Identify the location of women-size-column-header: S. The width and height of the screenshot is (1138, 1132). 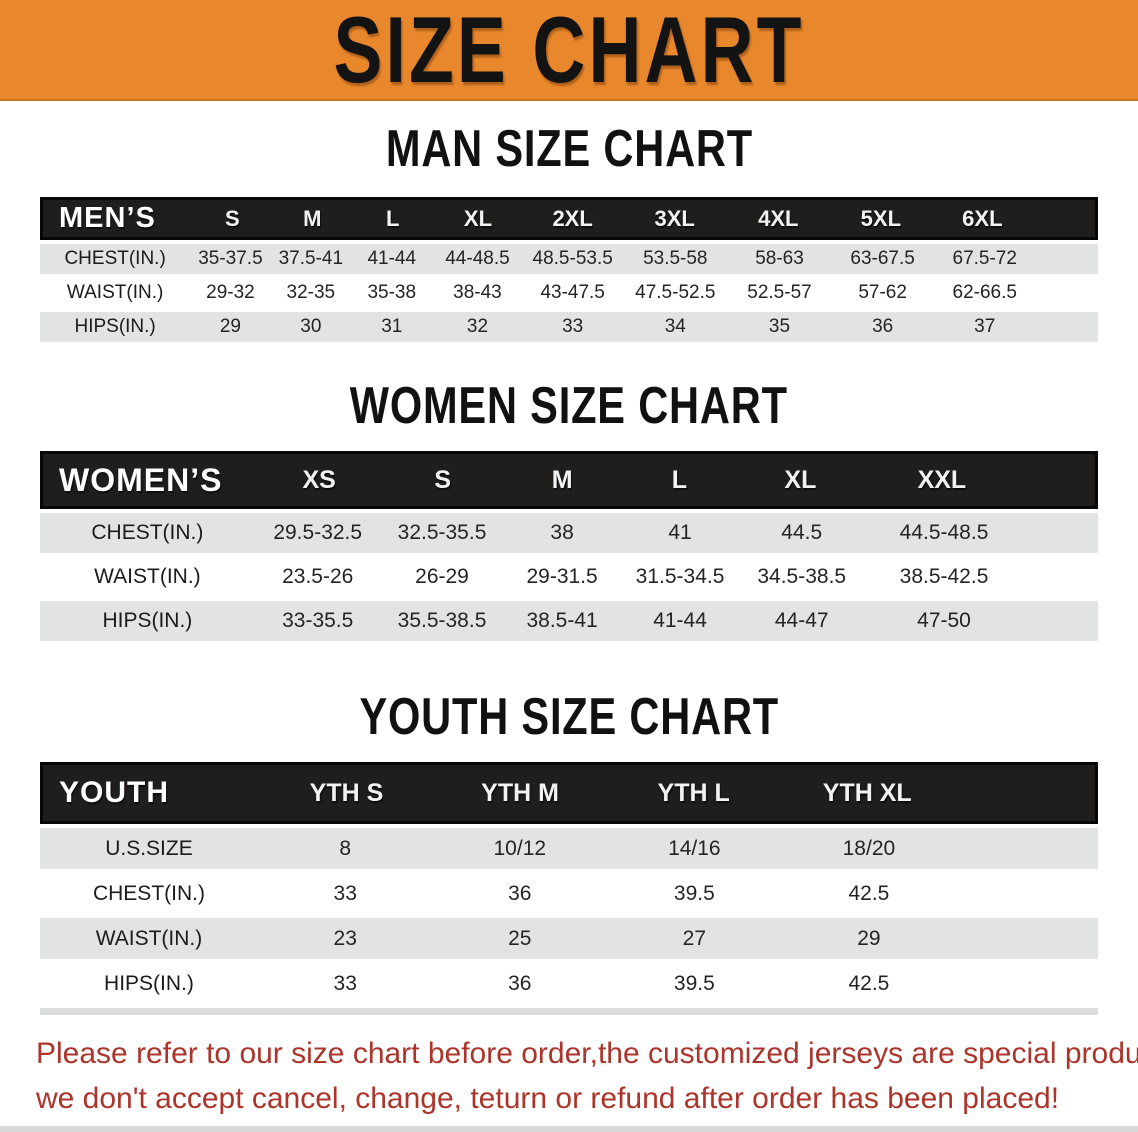
(443, 479).